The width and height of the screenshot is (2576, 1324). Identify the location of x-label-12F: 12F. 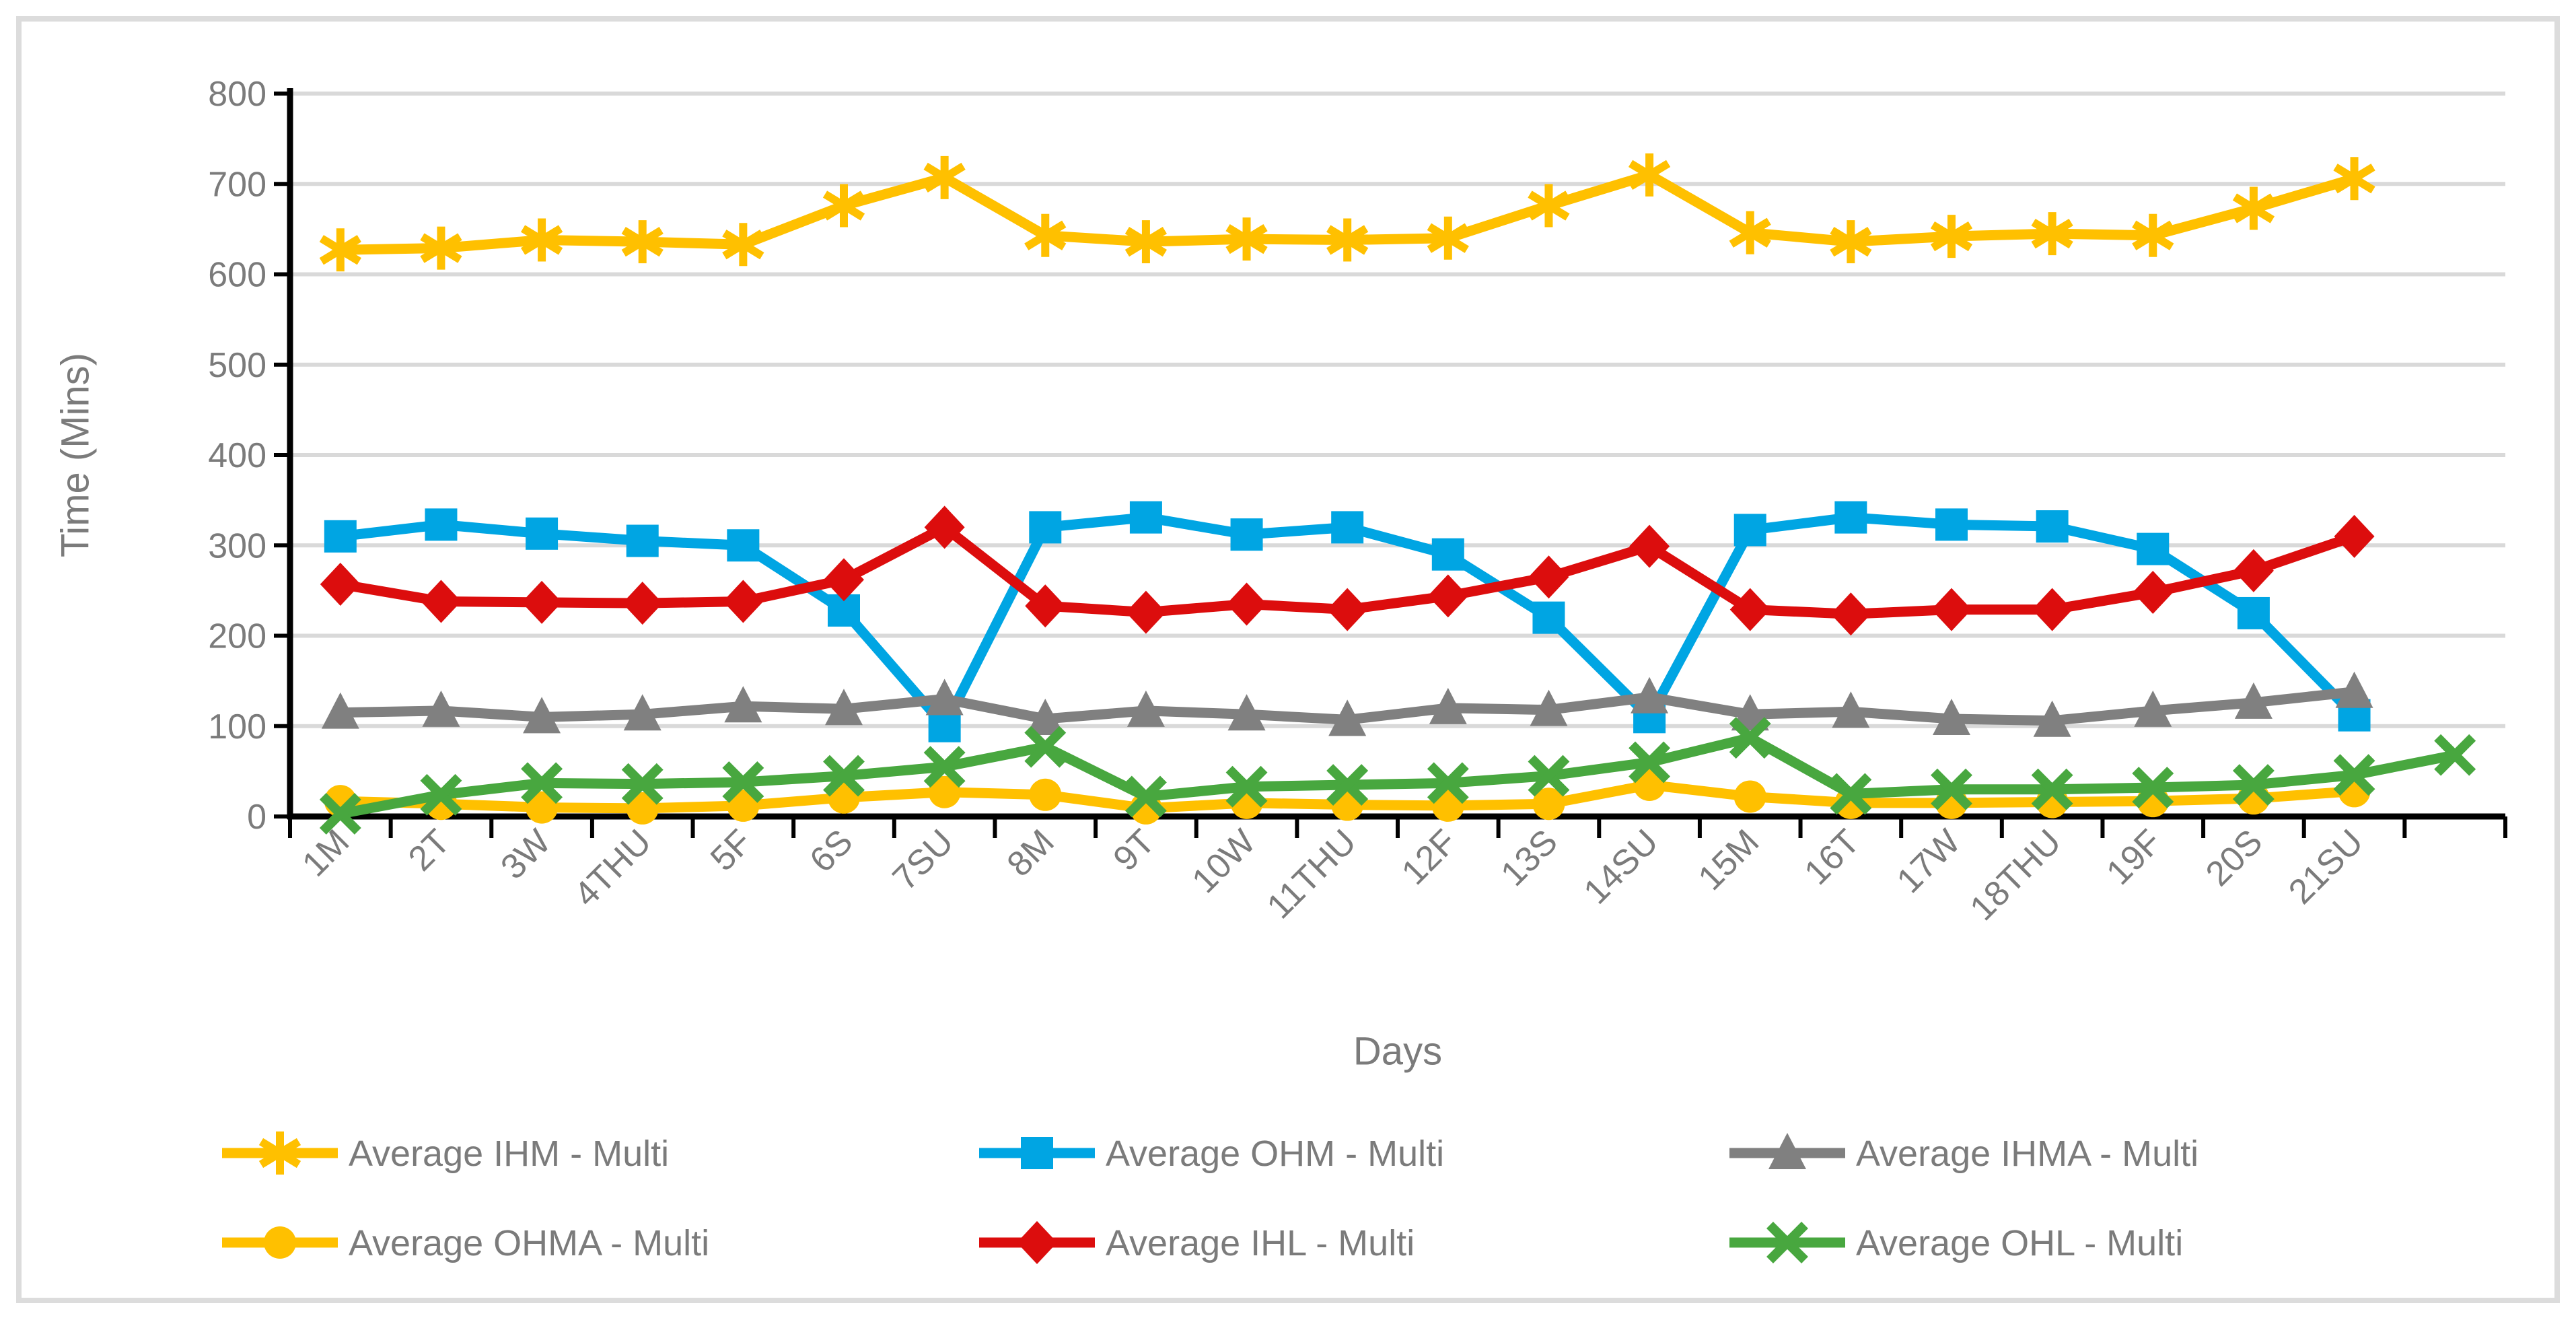
(1429, 857).